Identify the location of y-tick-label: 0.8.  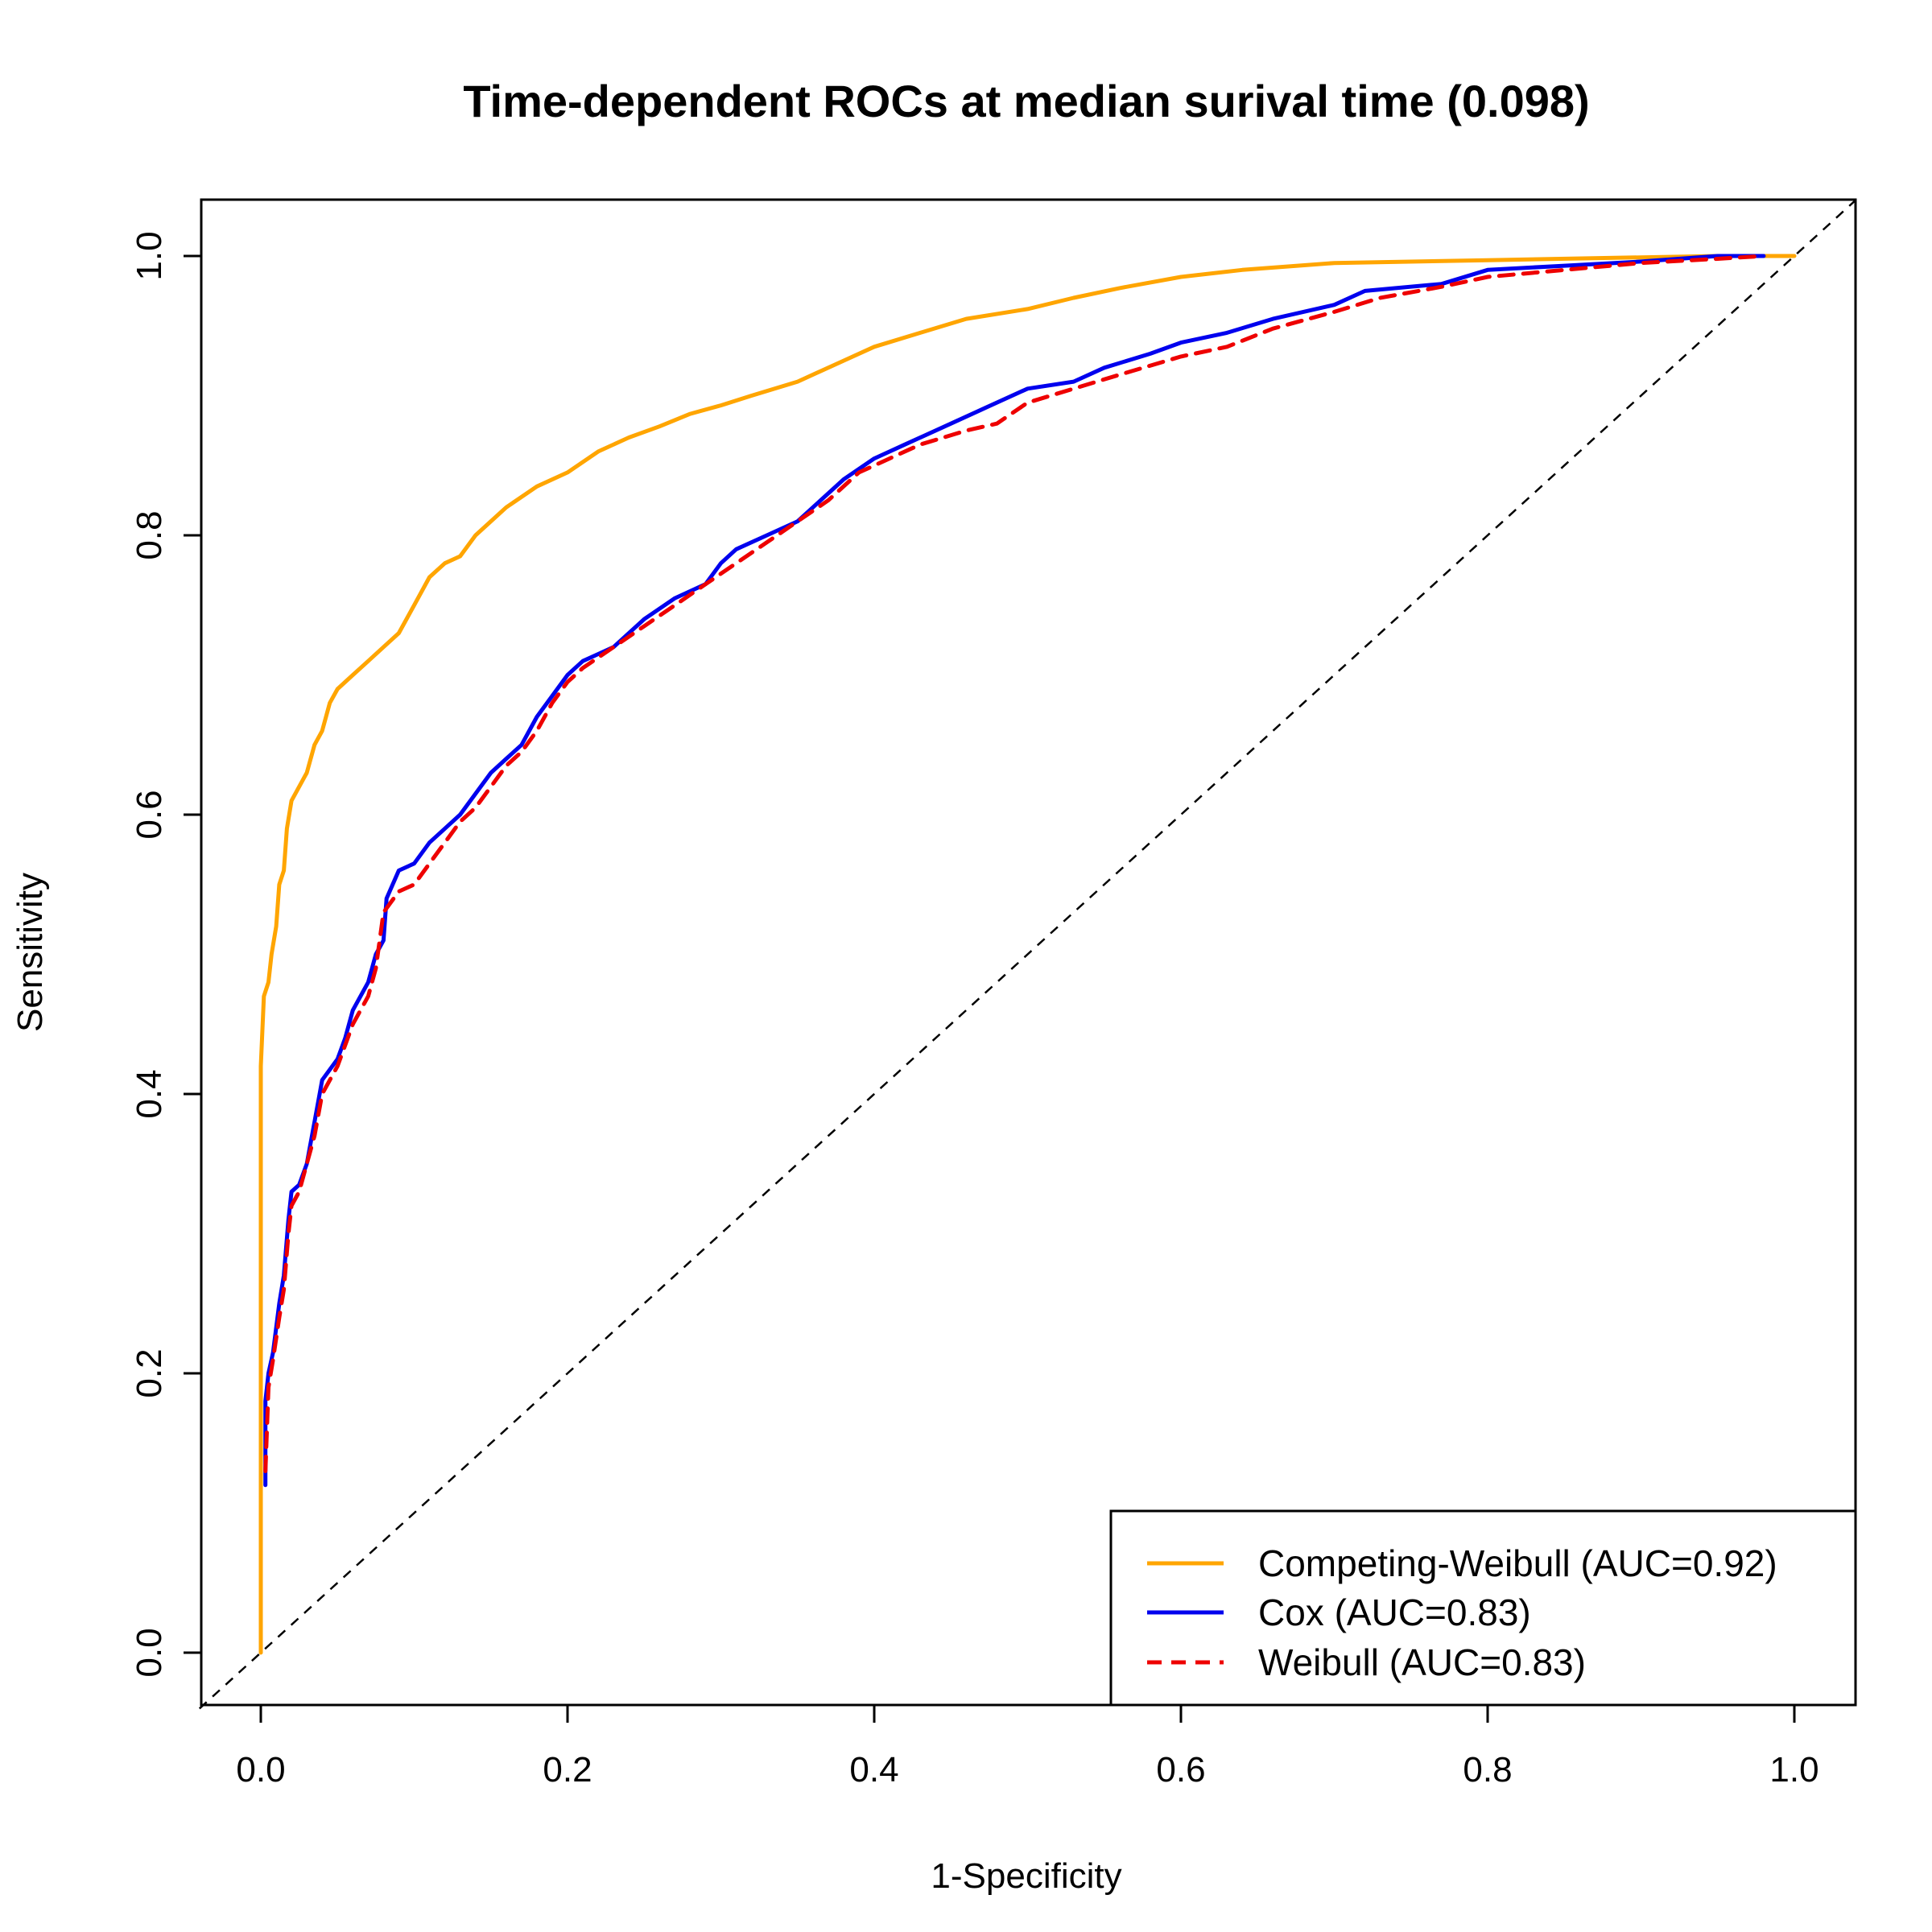
(149, 534).